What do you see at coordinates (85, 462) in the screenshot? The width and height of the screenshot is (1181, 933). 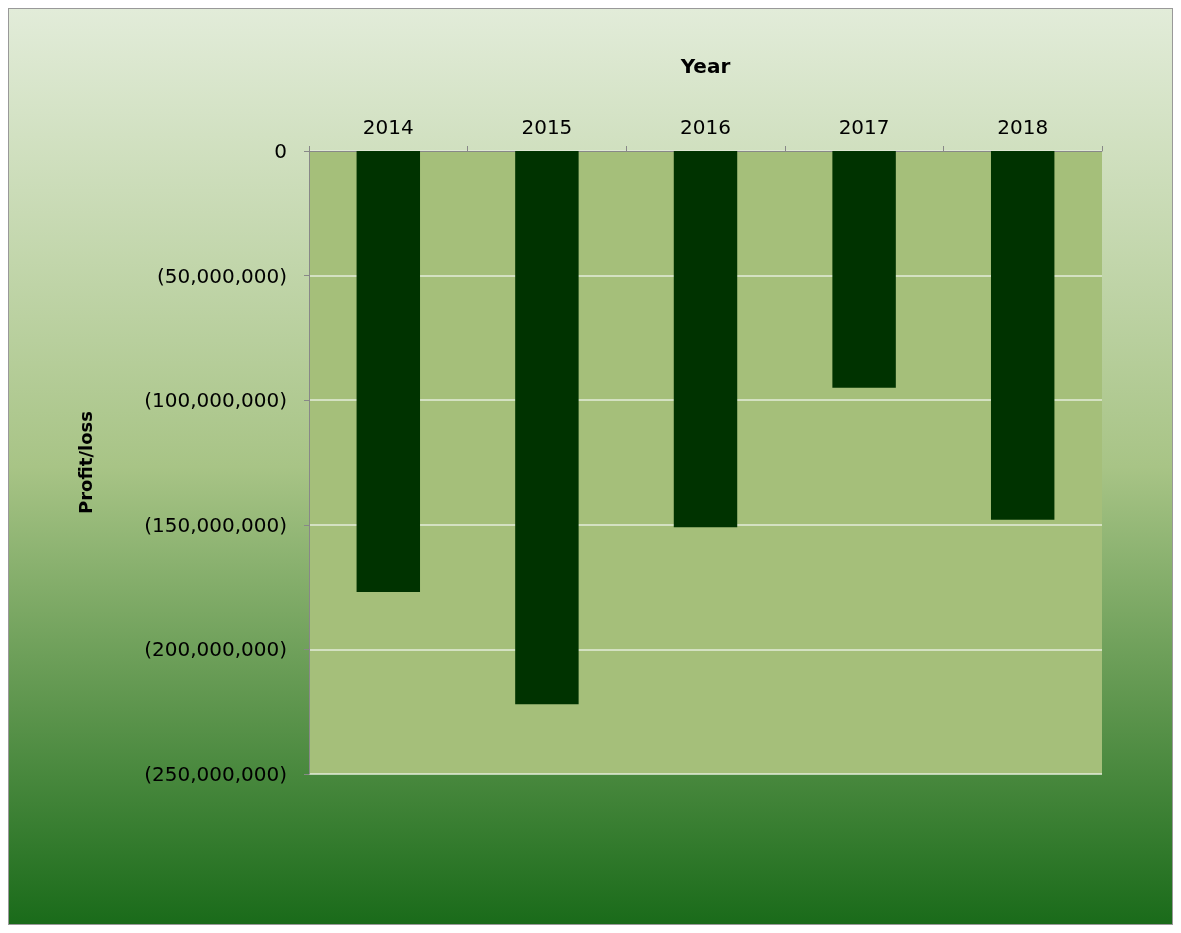 I see `y-axis-title: Profit/loss` at bounding box center [85, 462].